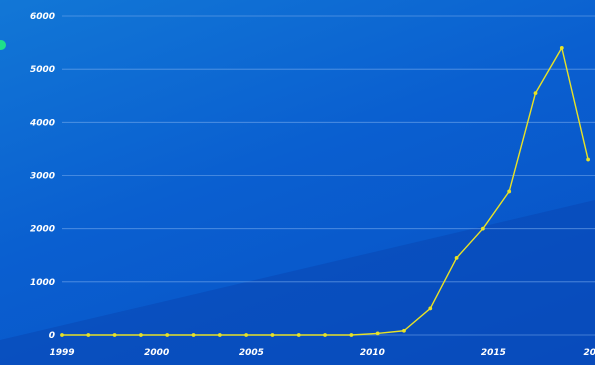 Image resolution: width=595 pixels, height=365 pixels. Describe the element at coordinates (61, 353) in the screenshot. I see `x-tick-label: 1999` at that location.